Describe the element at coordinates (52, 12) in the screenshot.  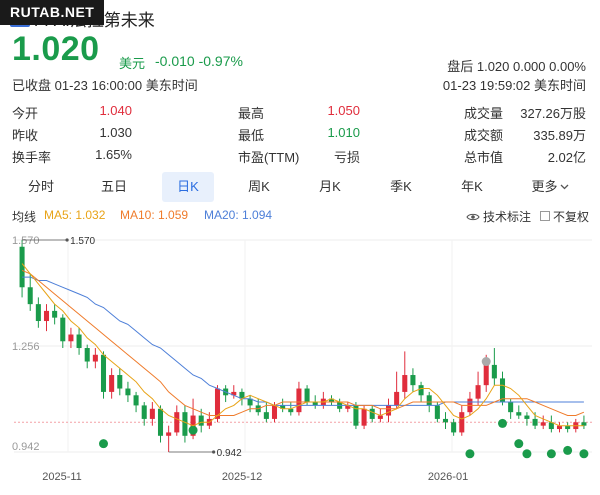
I see `watermark: RUTAB.NET` at that location.